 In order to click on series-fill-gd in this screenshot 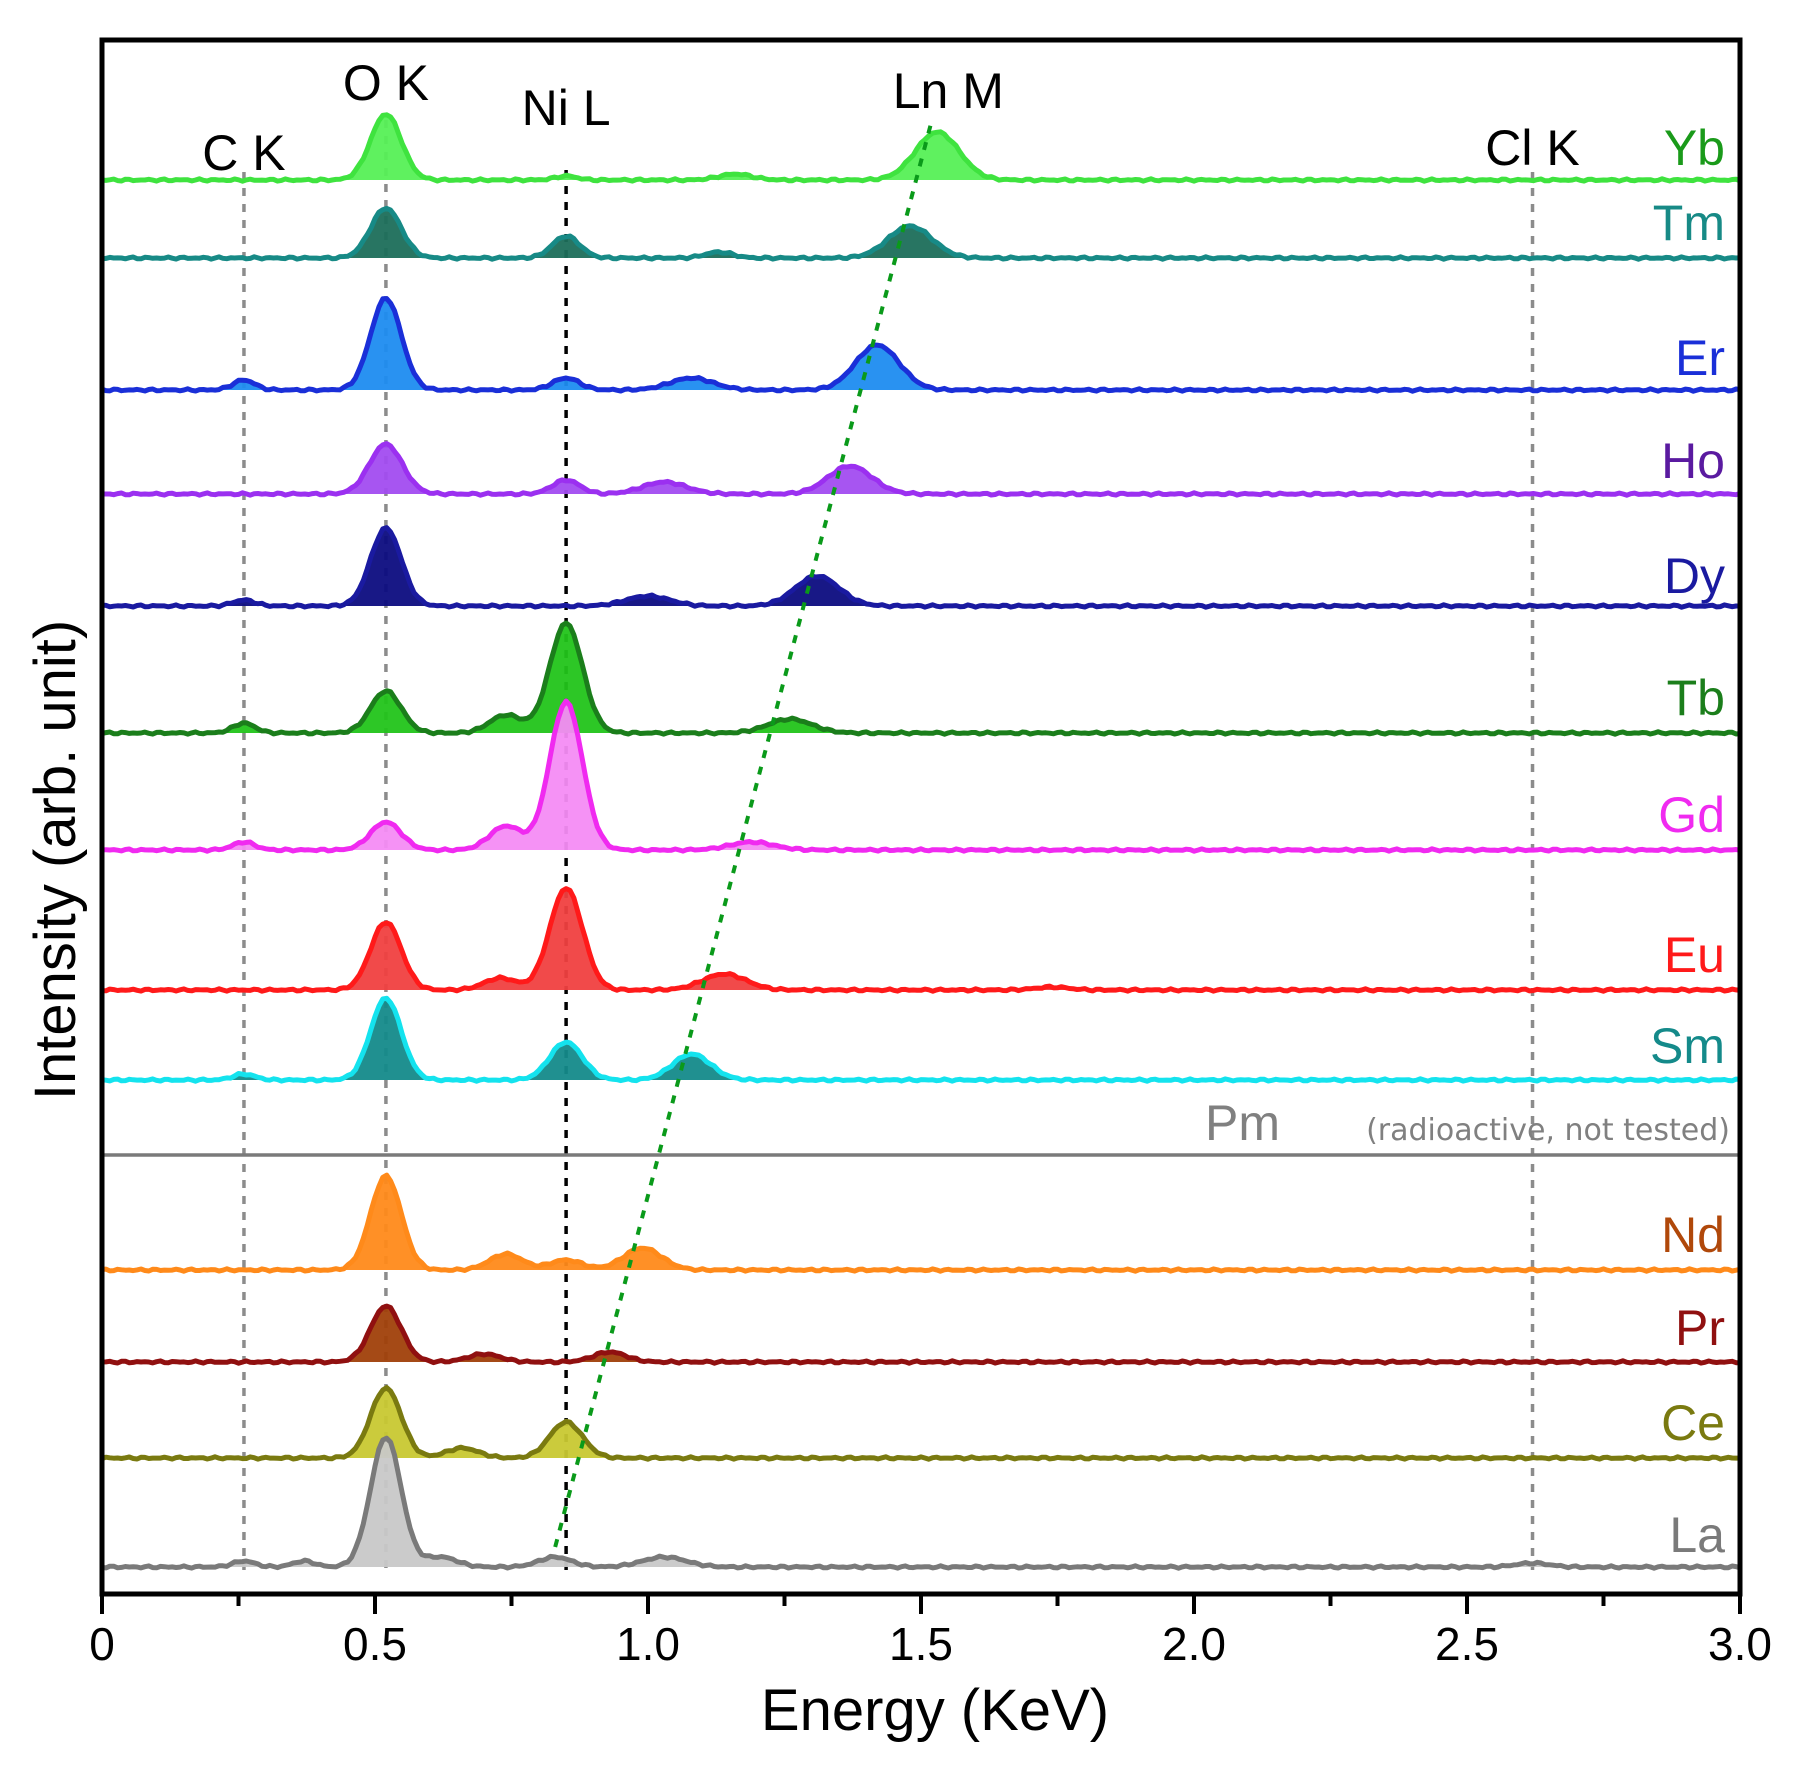, I will do `click(921, 776)`.